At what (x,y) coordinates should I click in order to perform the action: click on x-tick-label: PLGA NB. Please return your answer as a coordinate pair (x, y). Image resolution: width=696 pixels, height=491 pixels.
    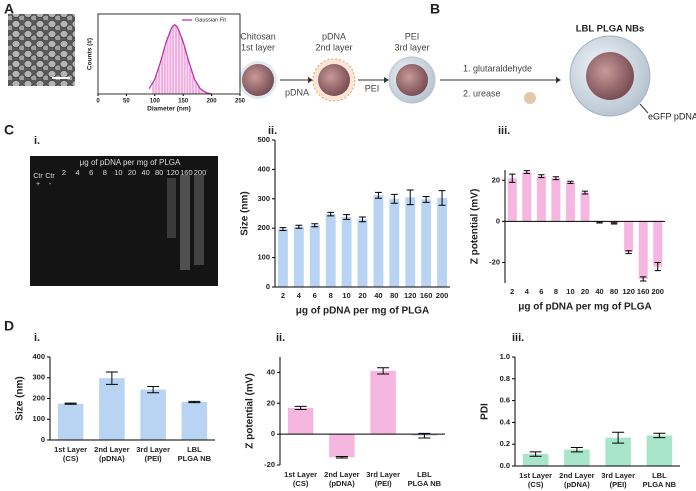
    Looking at the image, I should click on (195, 458).